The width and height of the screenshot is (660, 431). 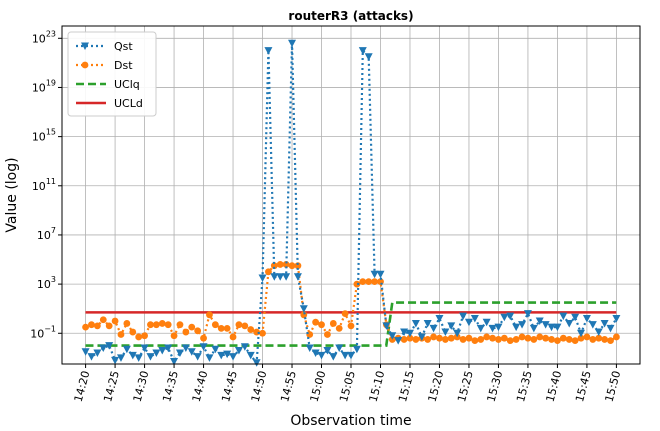 What do you see at coordinates (524, 386) in the screenshot?
I see `x-tick-label: 15:35` at bounding box center [524, 386].